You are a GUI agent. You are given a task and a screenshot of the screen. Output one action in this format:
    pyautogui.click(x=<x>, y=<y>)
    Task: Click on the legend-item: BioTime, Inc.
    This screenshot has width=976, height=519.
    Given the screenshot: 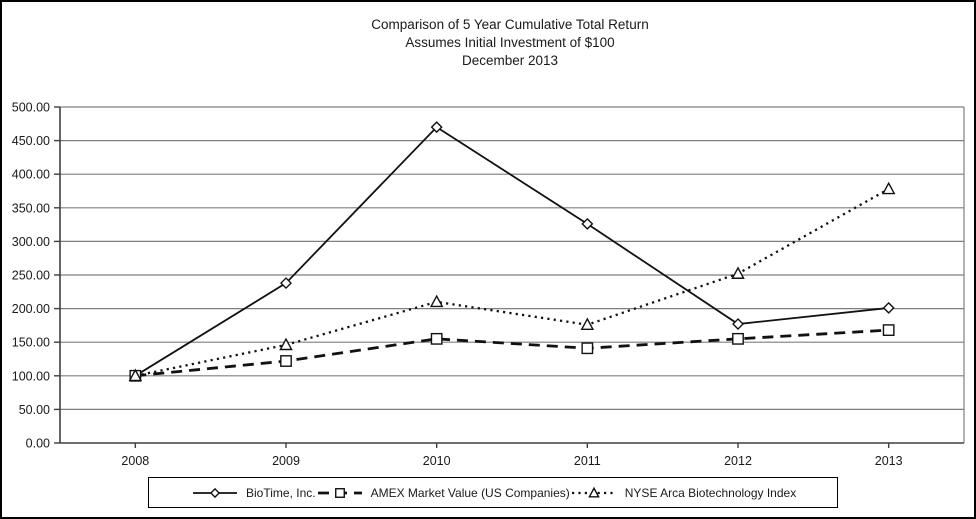 What is the action you would take?
    pyautogui.click(x=253, y=493)
    